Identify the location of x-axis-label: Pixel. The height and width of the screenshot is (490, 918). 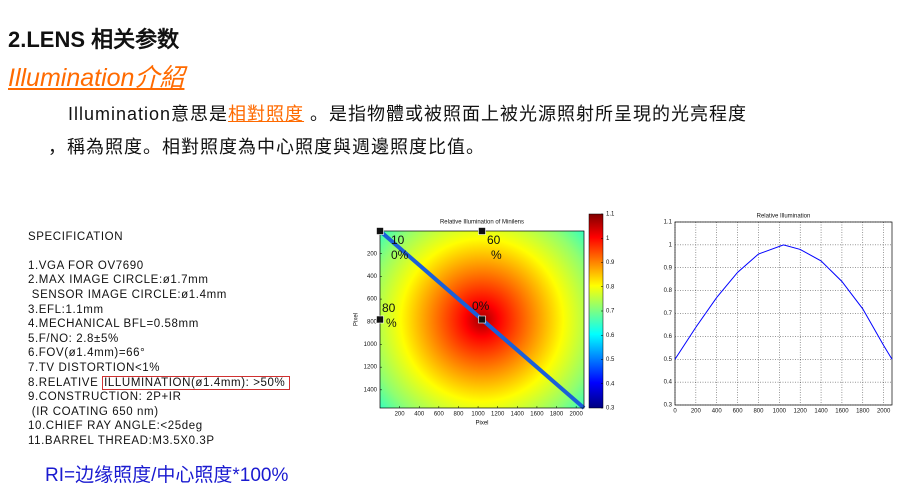
(481, 424).